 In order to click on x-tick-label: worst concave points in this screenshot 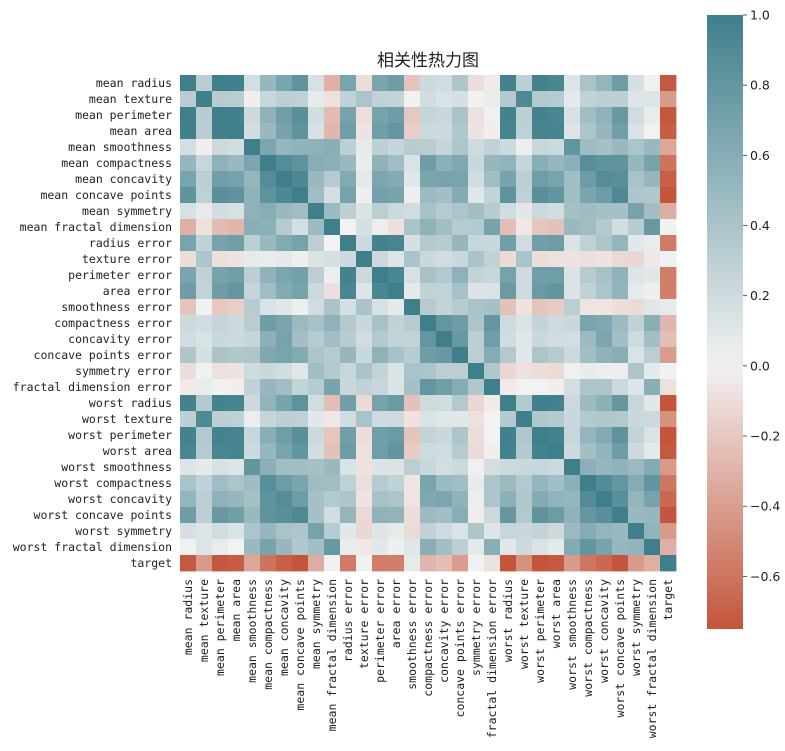, I will do `click(620, 648)`.